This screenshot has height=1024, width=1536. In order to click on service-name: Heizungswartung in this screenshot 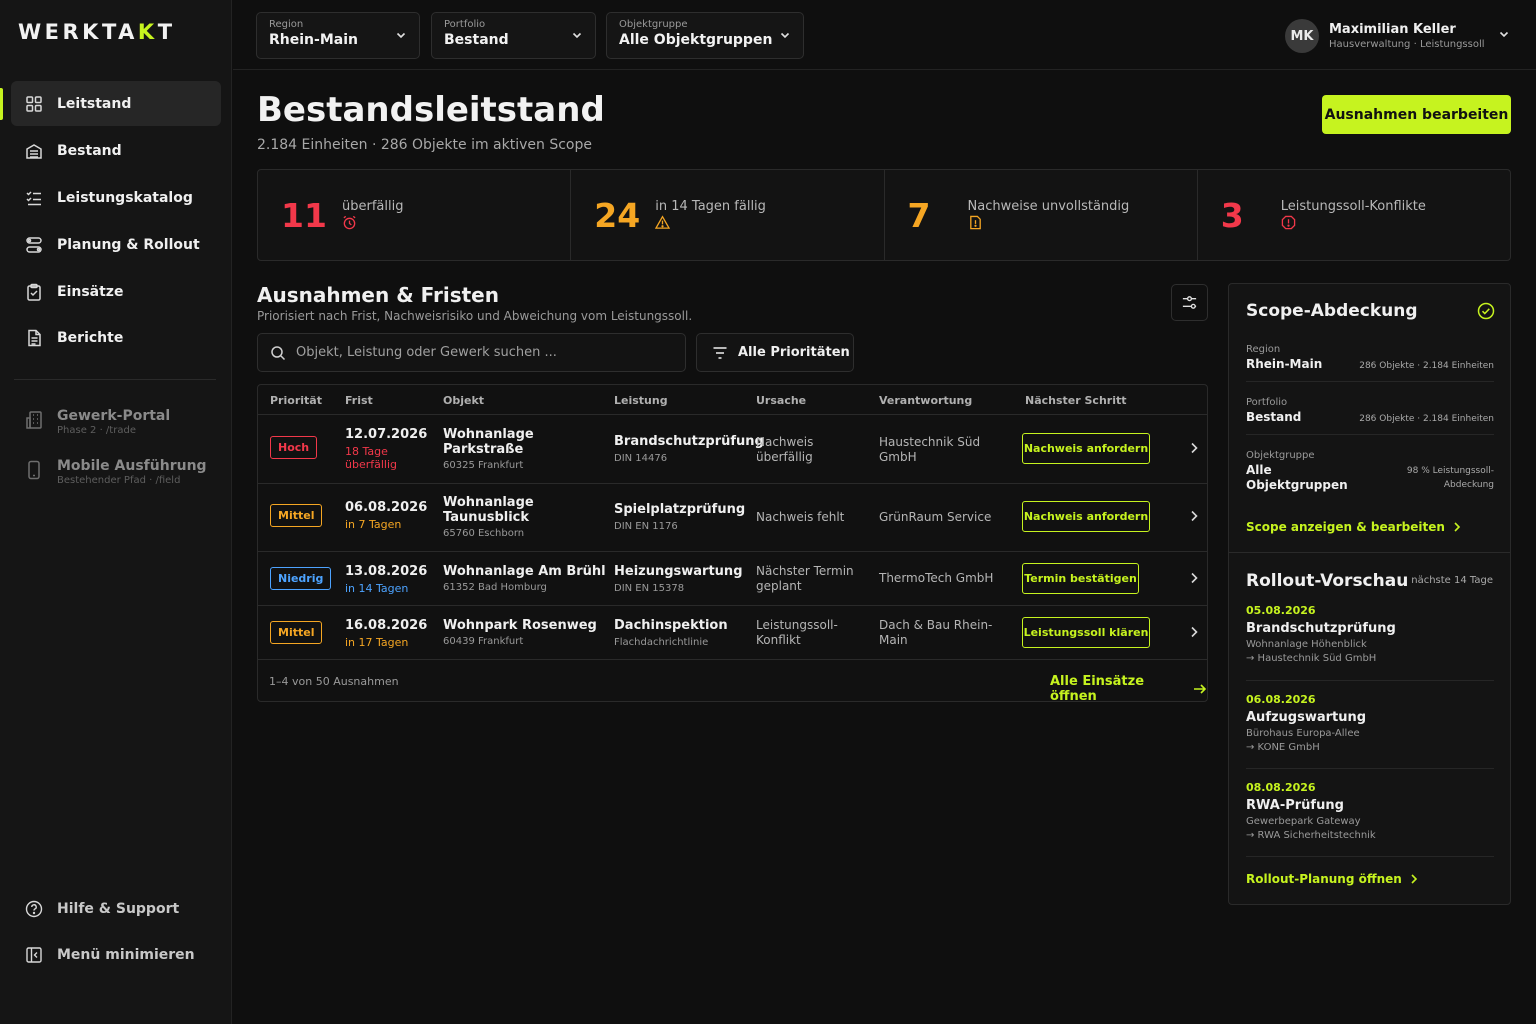, I will do `click(678, 571)`.